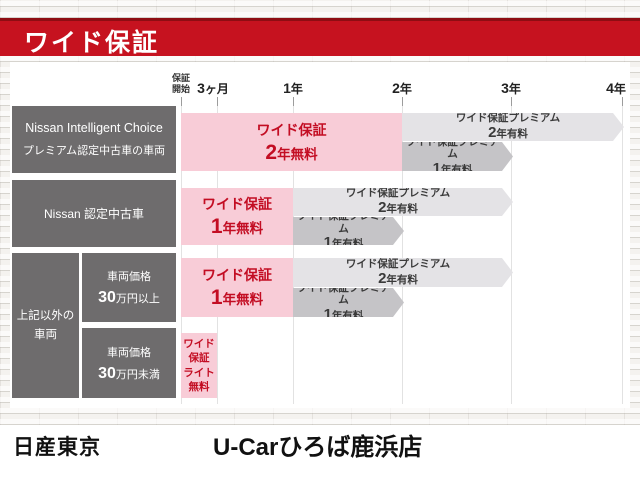 The height and width of the screenshot is (480, 640). What do you see at coordinates (94, 139) in the screenshot?
I see `category-premium-certified: Nissan Intelligent Choice プレミアム認定中古車の車両` at bounding box center [94, 139].